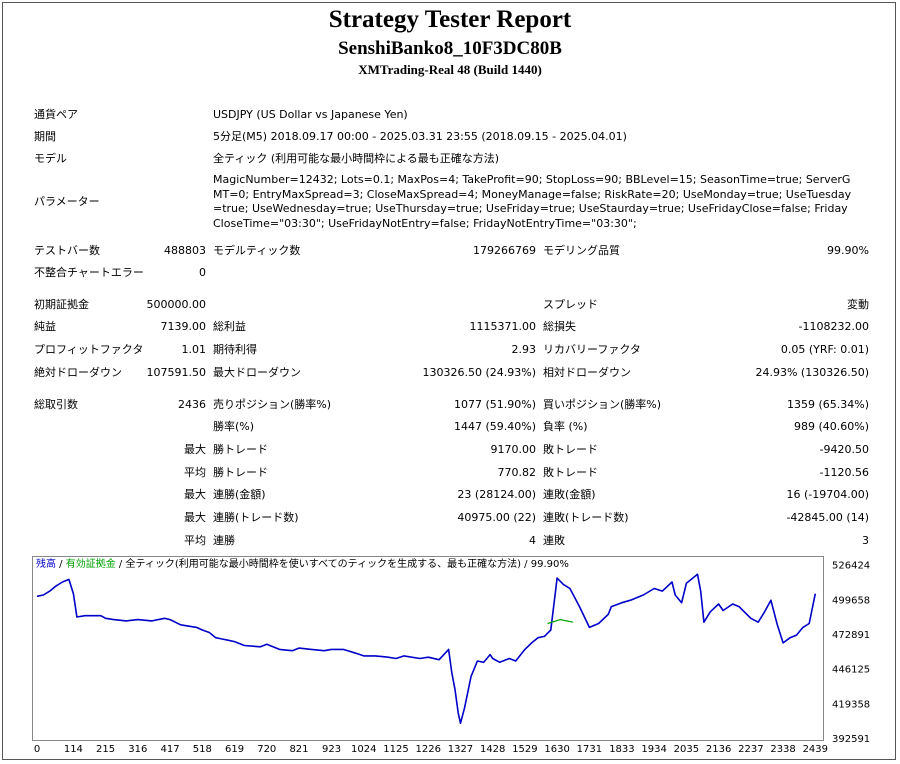 The width and height of the screenshot is (900, 764). Describe the element at coordinates (602, 404) in the screenshot. I see `long-label: 買いポジション(勝率%)` at that location.